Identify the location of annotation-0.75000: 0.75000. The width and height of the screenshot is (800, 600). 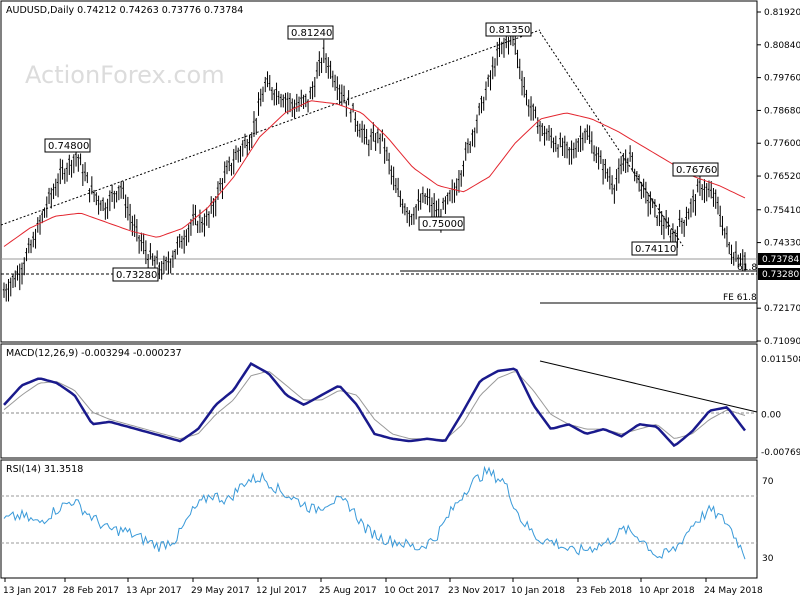
(441, 223).